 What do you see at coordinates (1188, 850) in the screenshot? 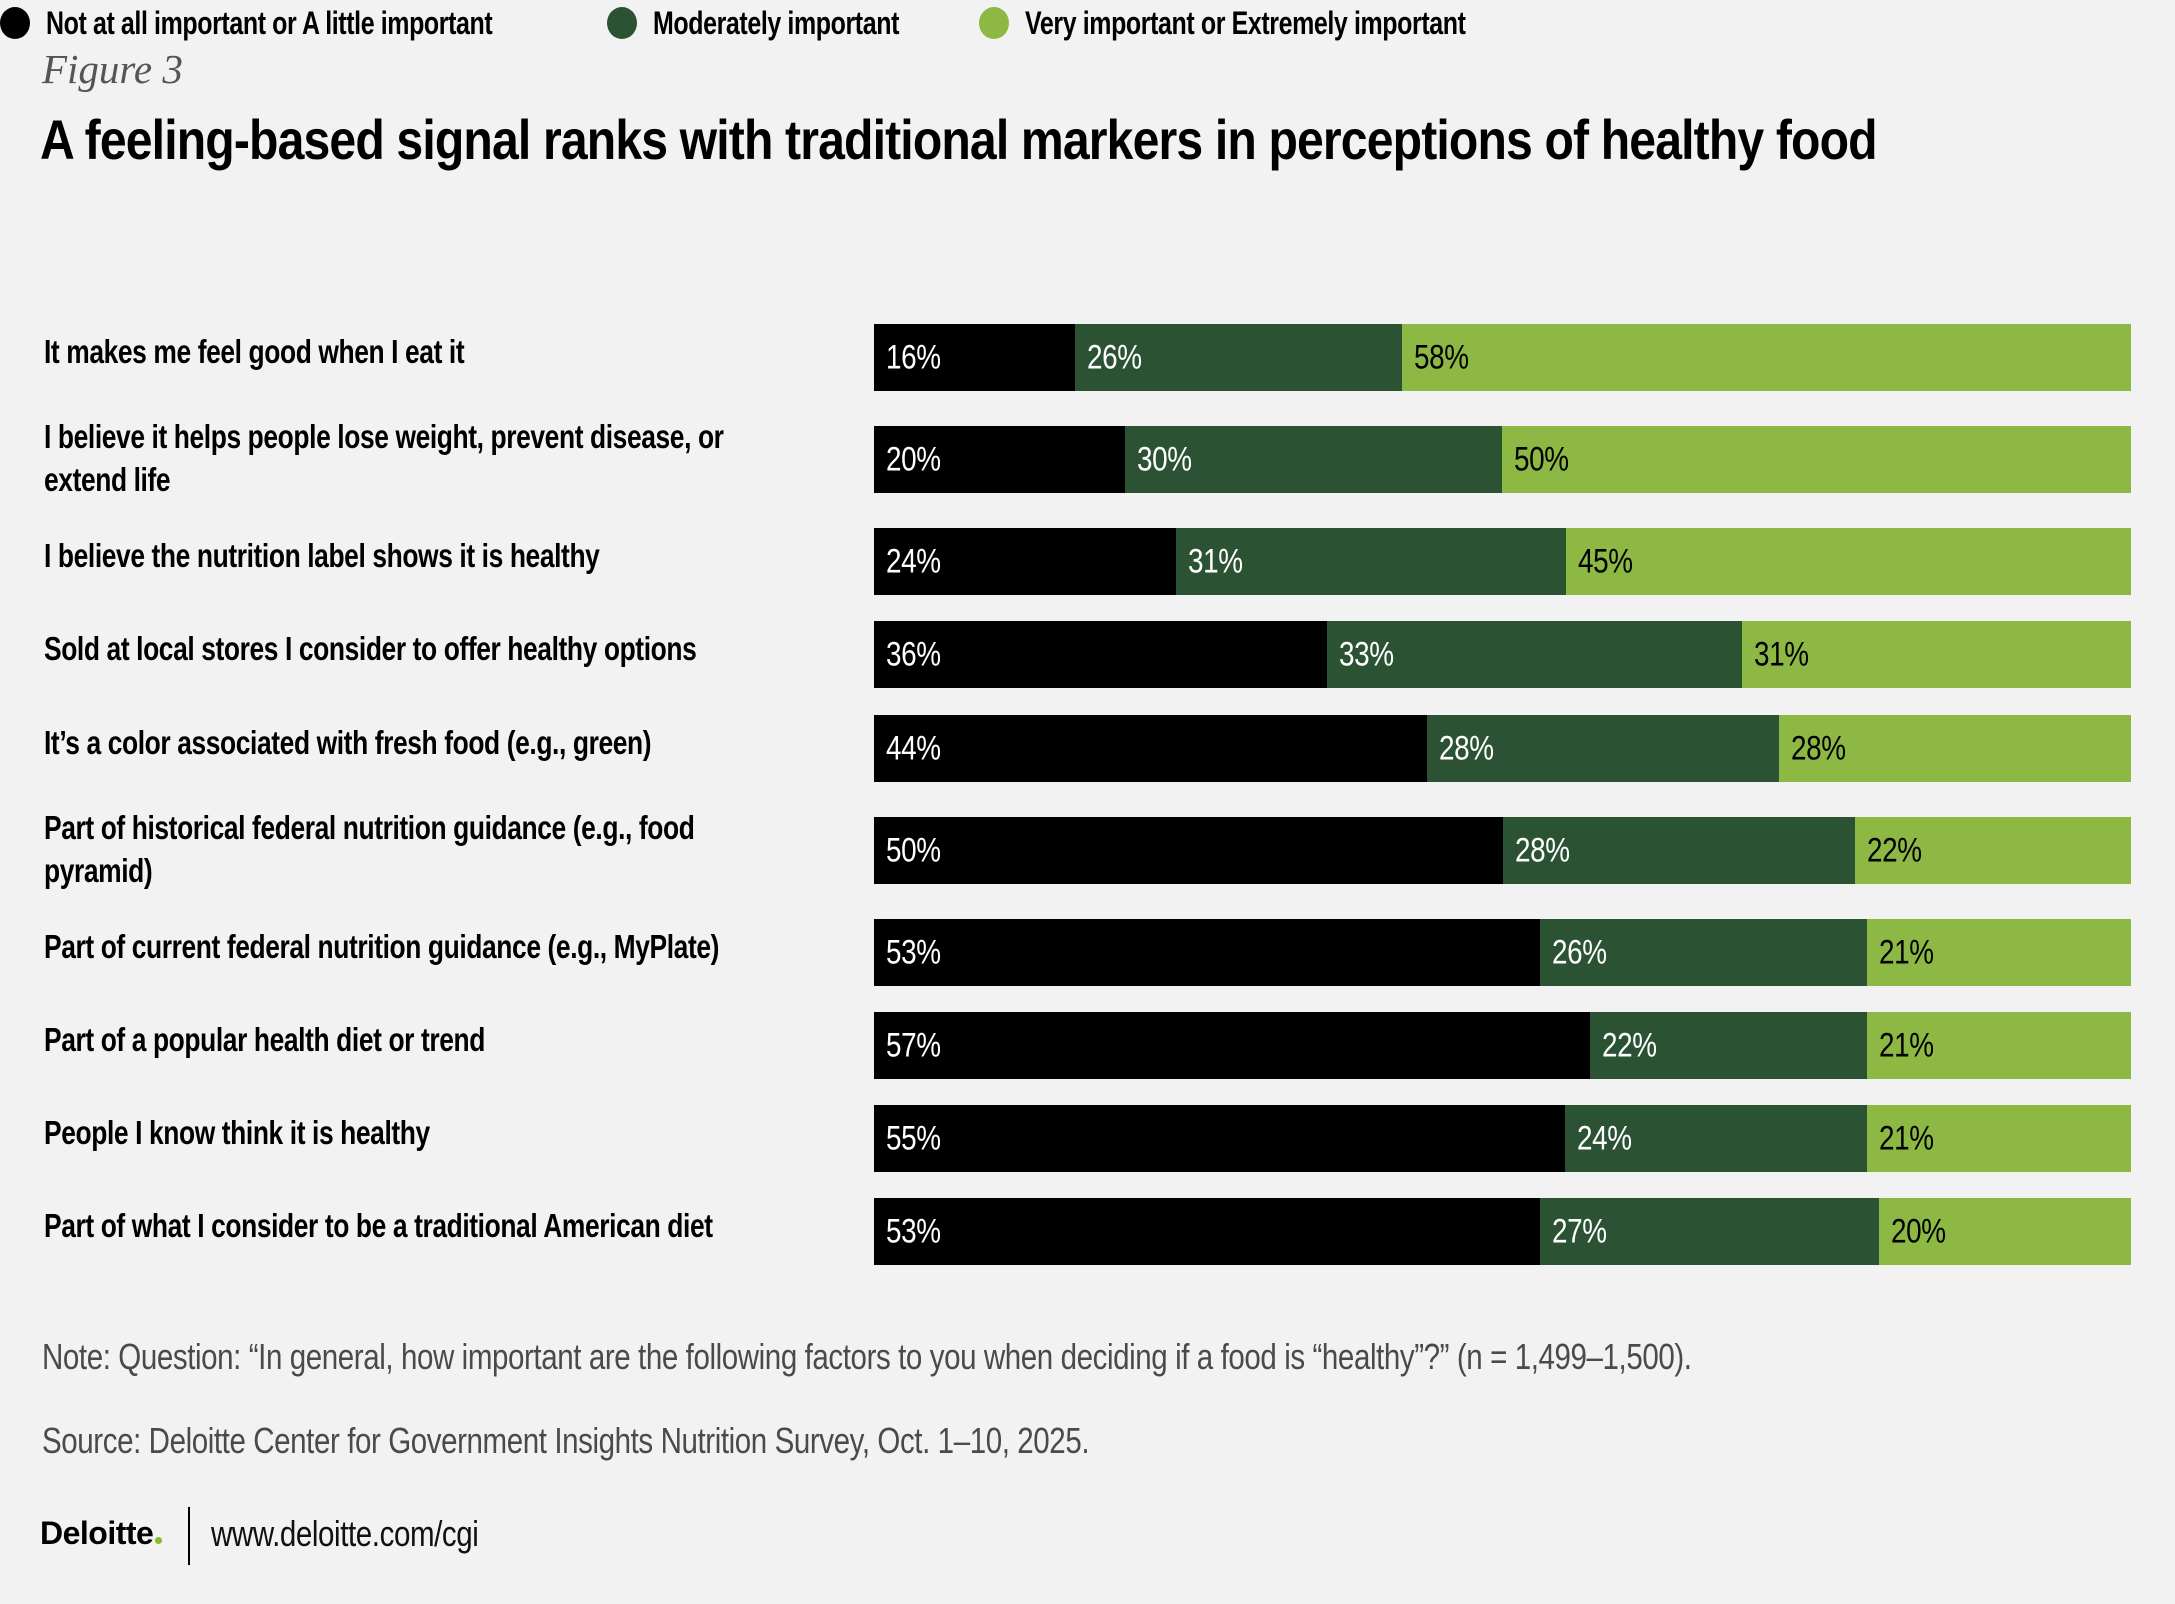
I see `bar-segment-low: 50%` at bounding box center [1188, 850].